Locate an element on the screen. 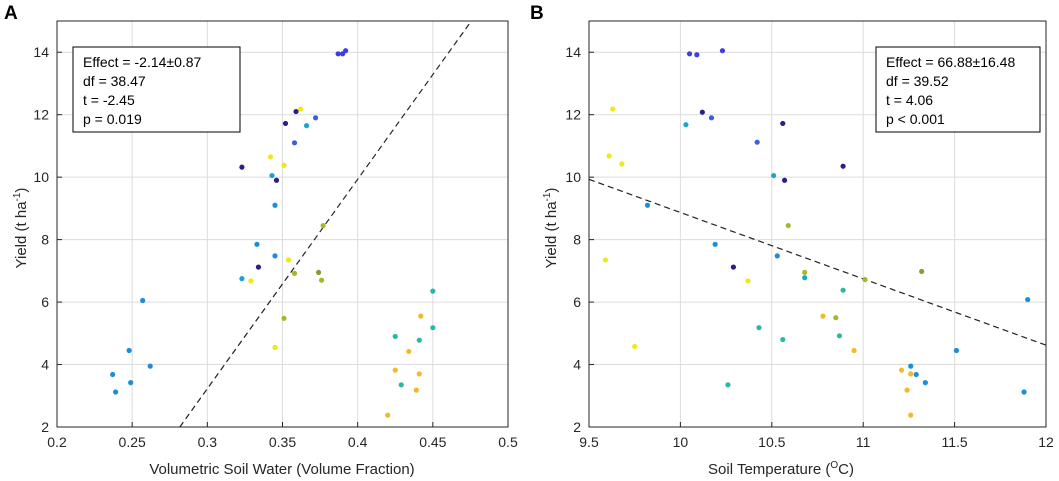 This screenshot has width=1059, height=481. panel-a-x-tick-label: 0.35 is located at coordinates (282, 442).